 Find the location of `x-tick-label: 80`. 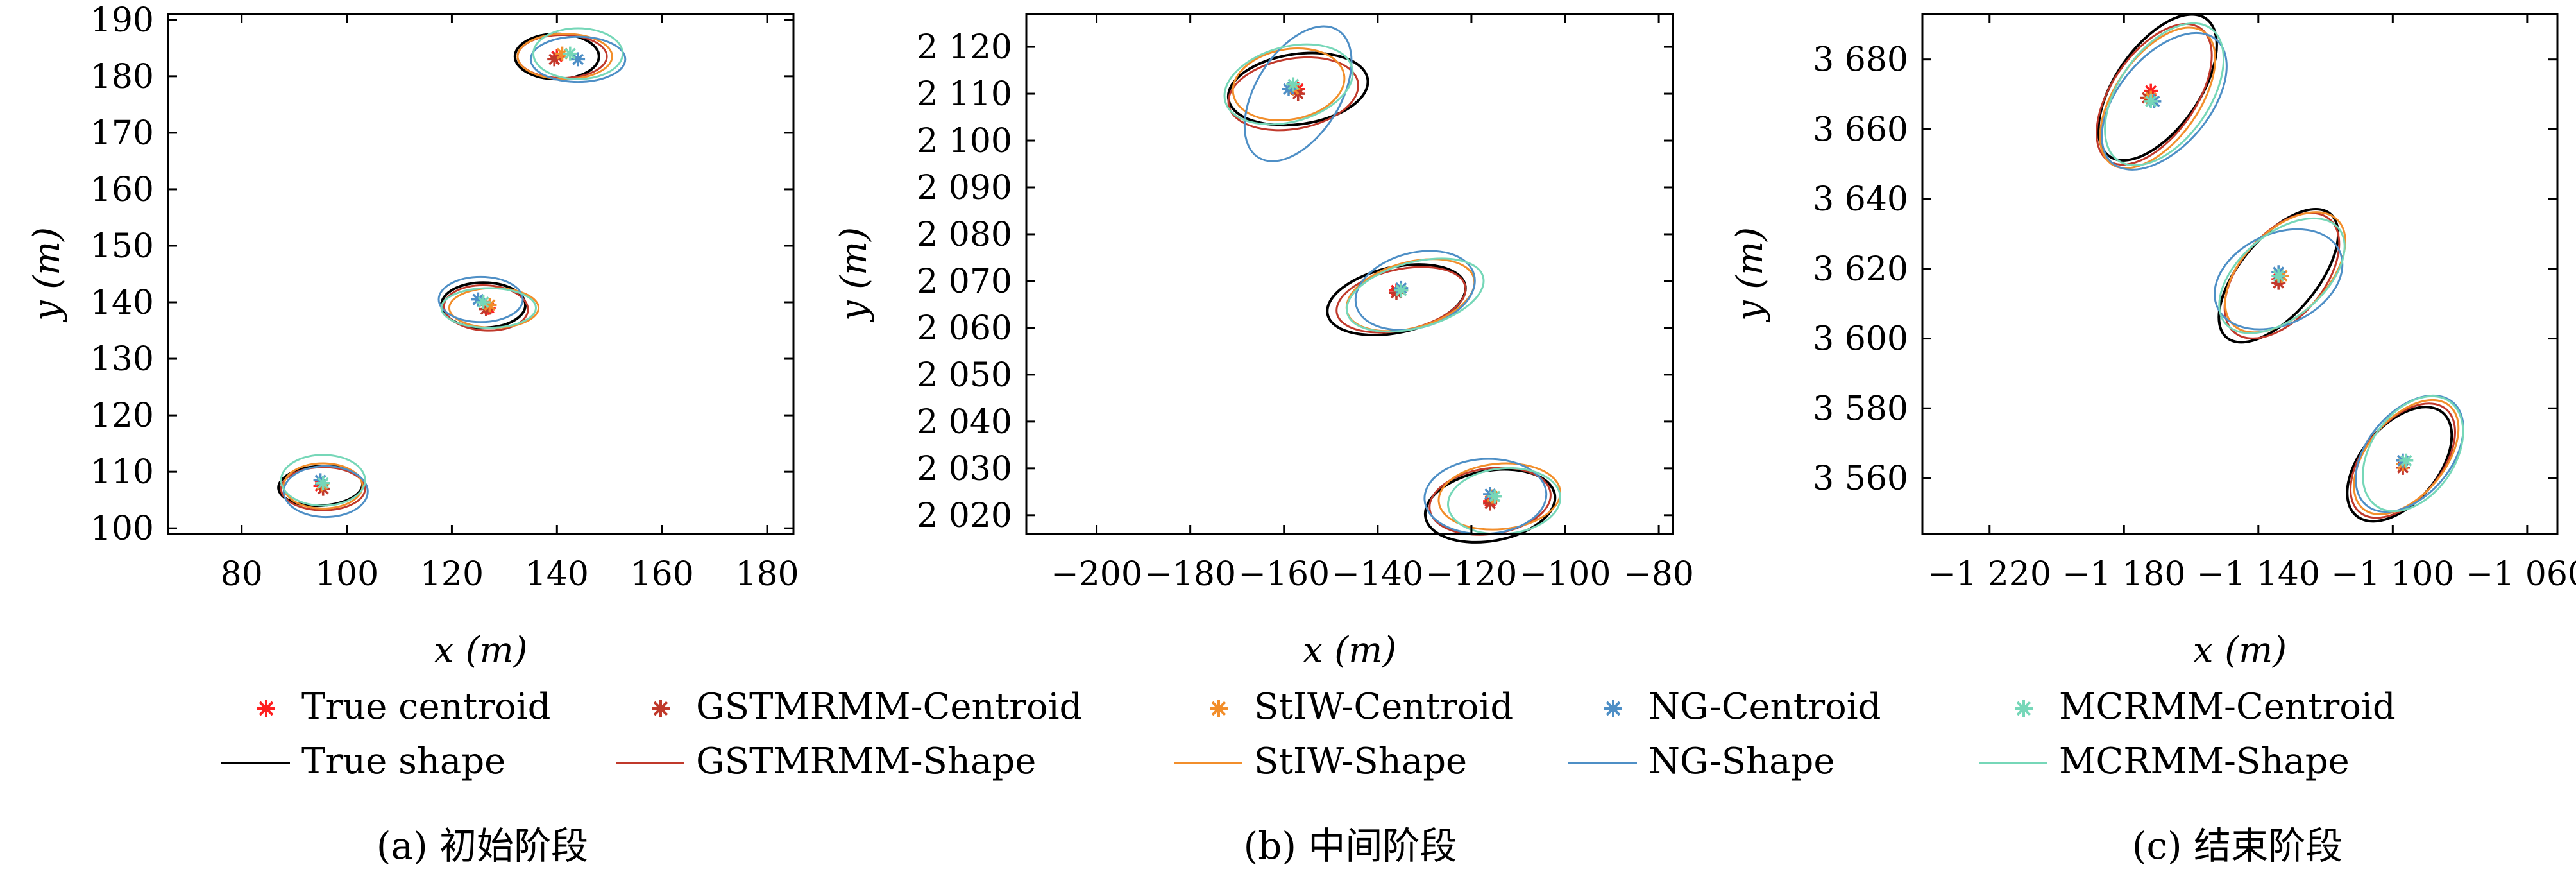

x-tick-label: 80 is located at coordinates (242, 574).